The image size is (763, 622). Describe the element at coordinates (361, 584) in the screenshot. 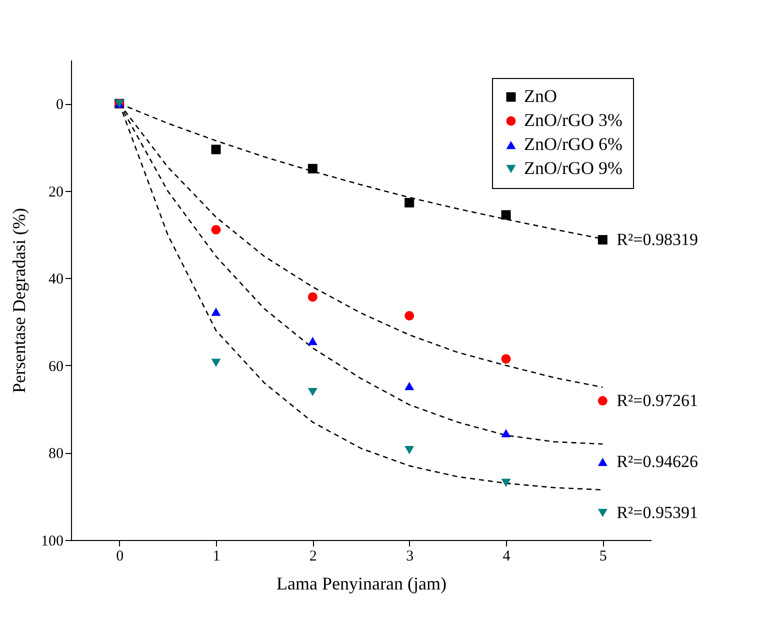

I see `x-axis-title: Lama Penyinaran (jam)` at that location.